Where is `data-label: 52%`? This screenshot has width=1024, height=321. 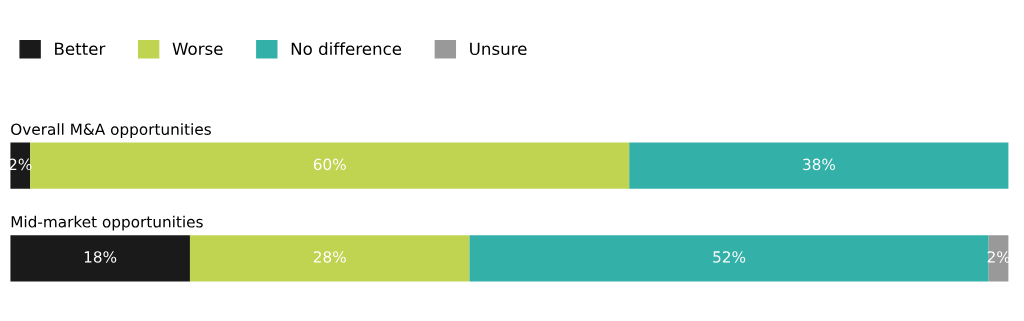 data-label: 52% is located at coordinates (729, 257).